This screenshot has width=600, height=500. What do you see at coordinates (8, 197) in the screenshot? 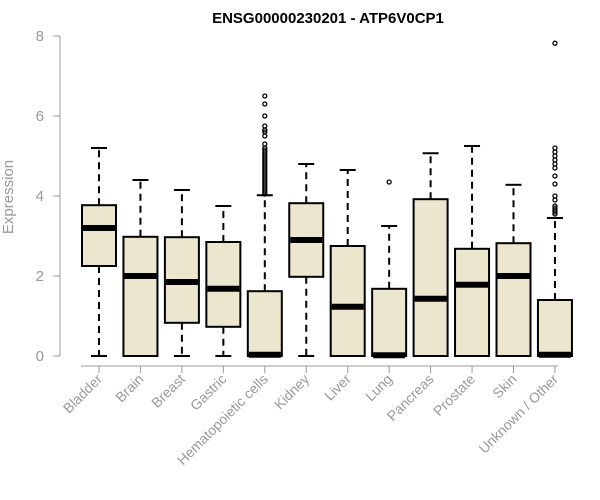
I see `y-axis-label: Expression` at bounding box center [8, 197].